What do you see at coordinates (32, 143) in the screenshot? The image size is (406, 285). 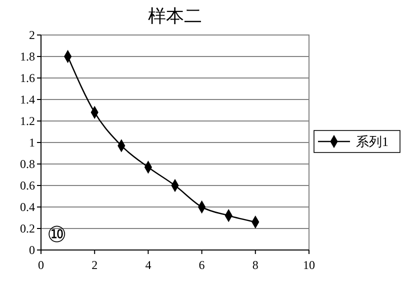 I see `y-tick-label: 1` at bounding box center [32, 143].